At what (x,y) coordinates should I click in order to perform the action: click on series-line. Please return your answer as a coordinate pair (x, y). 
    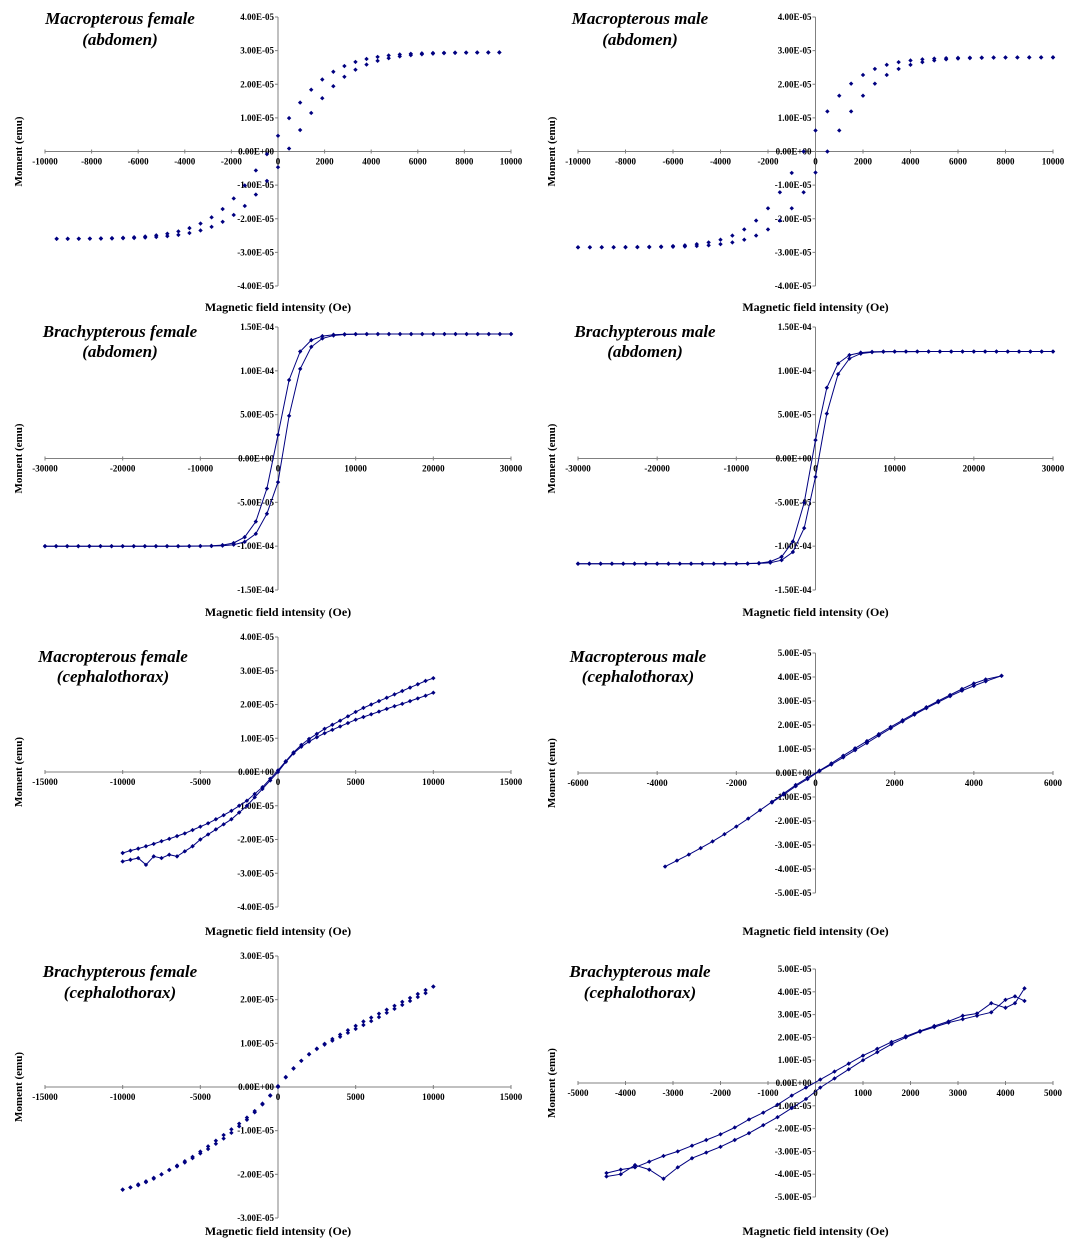
    Looking at the image, I should click on (886, 739).